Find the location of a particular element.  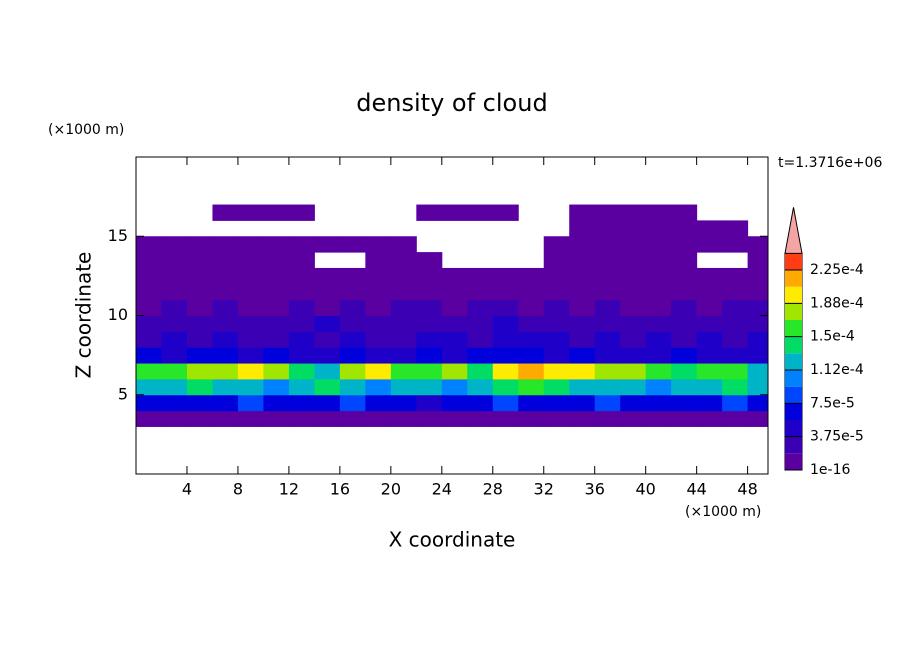

x-tick-label: 8 is located at coordinates (238, 489).